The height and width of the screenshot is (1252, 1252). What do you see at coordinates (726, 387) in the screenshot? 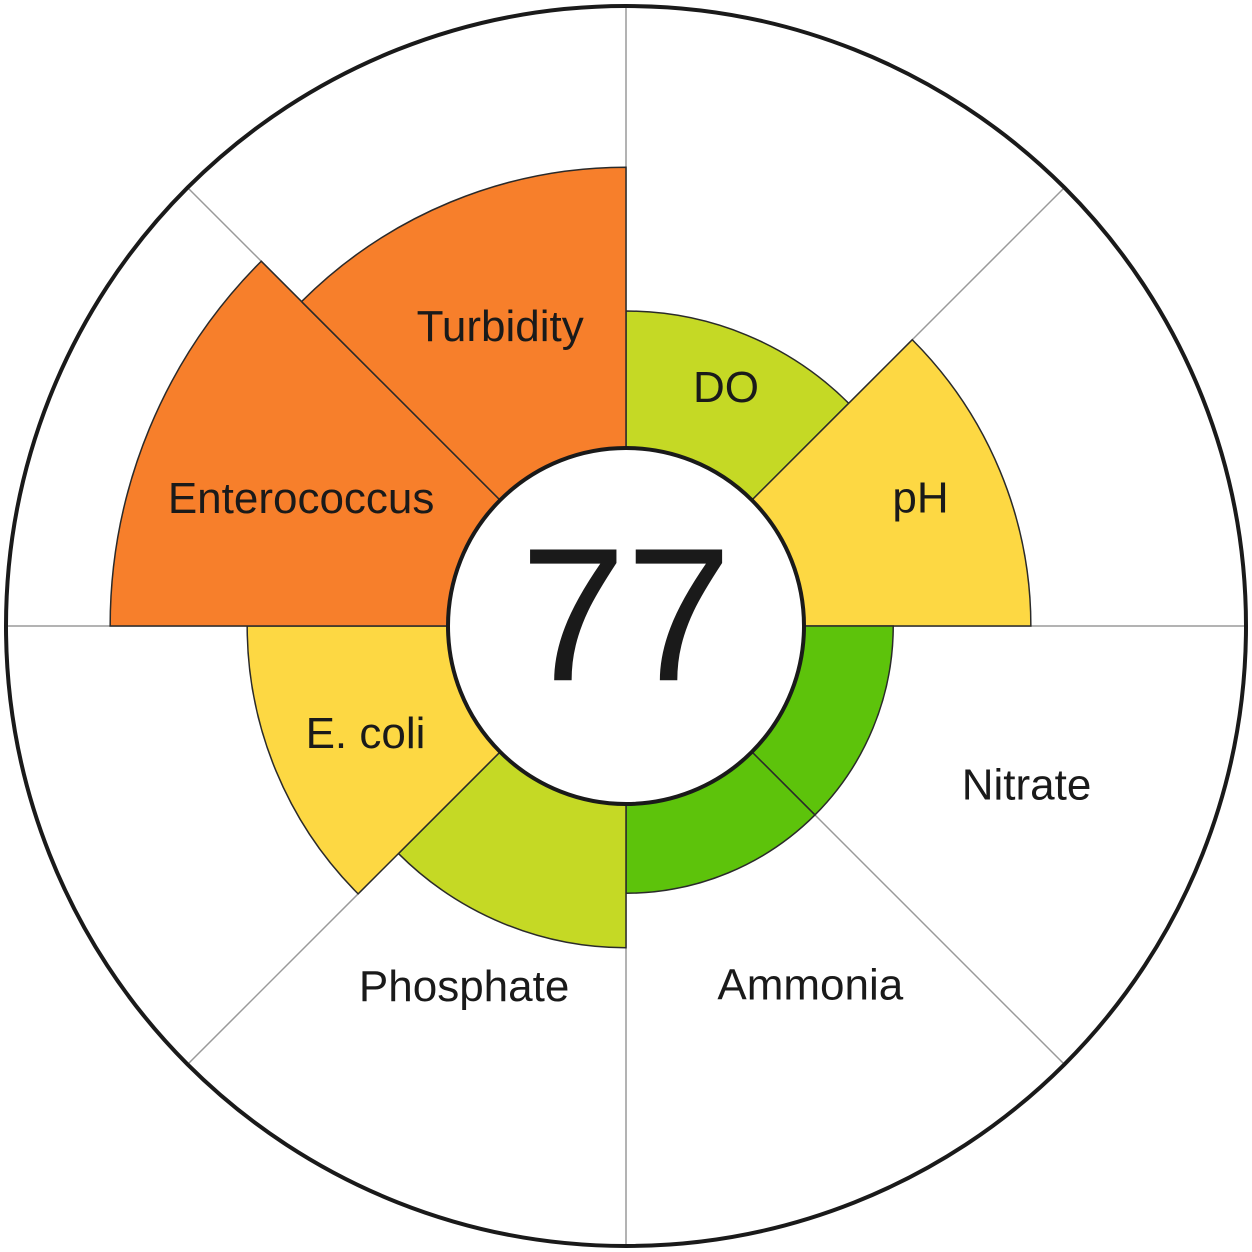
I see `sector-label: DO` at bounding box center [726, 387].